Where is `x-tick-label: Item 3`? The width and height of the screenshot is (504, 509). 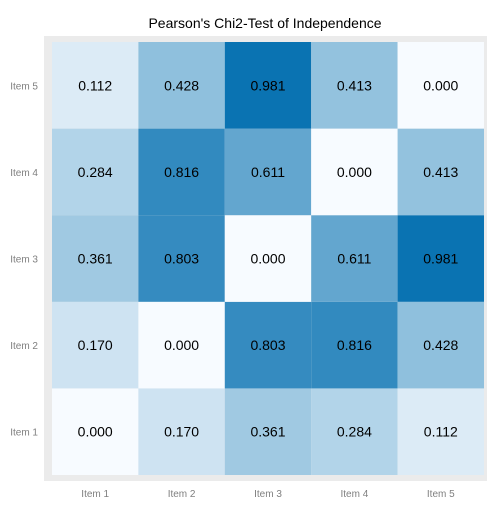 x-tick-label: Item 3 is located at coordinates (268, 494).